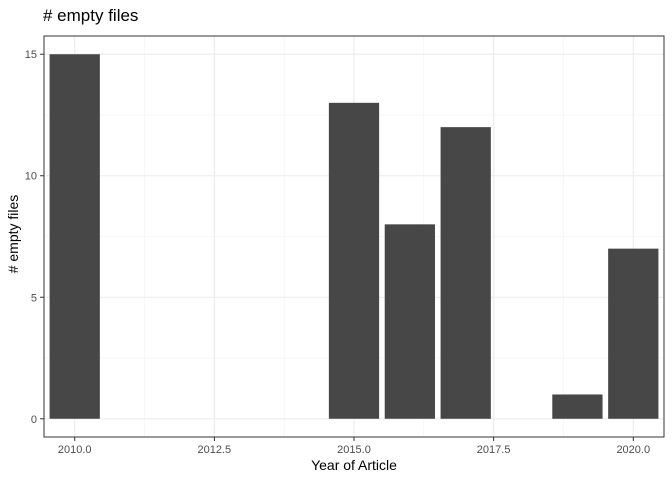  I want to click on y-tick-label: 15, so click(31, 55).